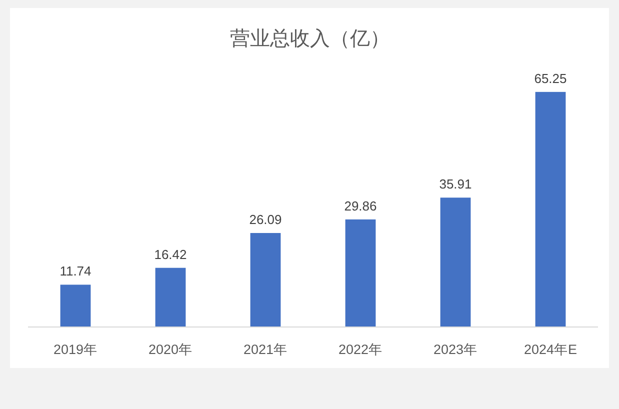  I want to click on title: 营业总收入（亿）, so click(310, 39).